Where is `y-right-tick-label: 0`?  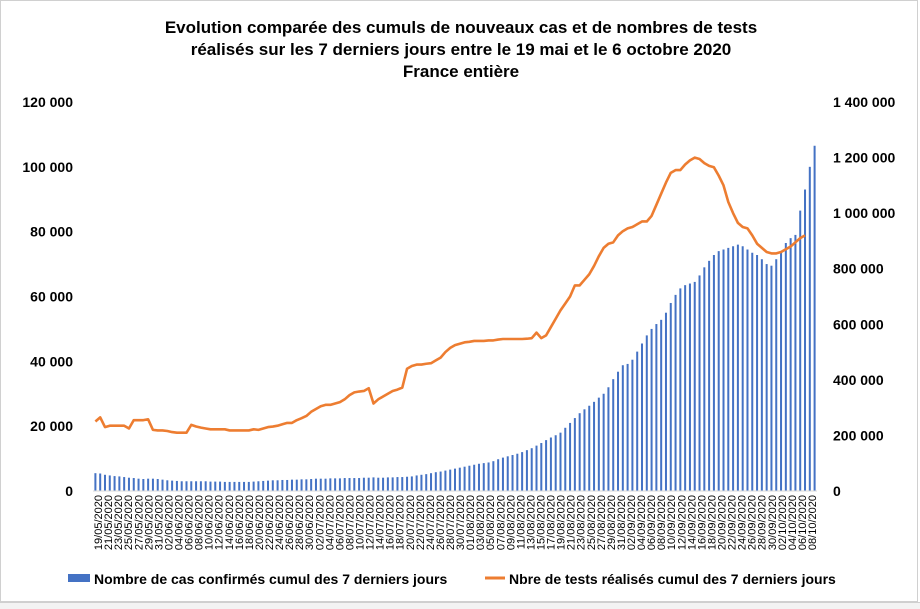 y-right-tick-label: 0 is located at coordinates (837, 491).